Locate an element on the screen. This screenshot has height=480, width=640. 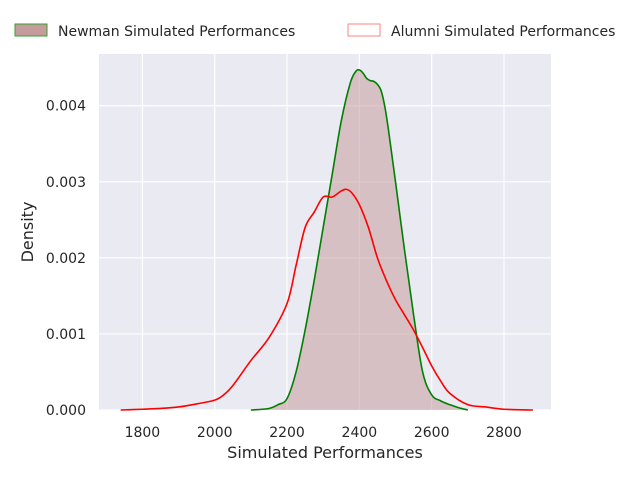
x-tick-label: 2800 is located at coordinates (504, 433).